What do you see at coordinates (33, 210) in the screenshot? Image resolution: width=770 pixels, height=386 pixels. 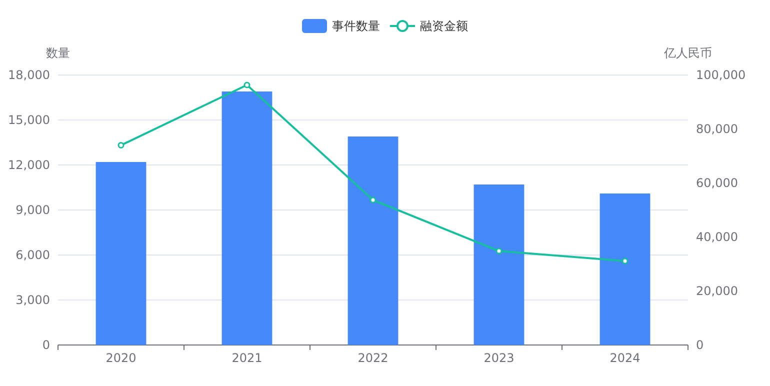 I see `y-tick-label: 9,000` at bounding box center [33, 210].